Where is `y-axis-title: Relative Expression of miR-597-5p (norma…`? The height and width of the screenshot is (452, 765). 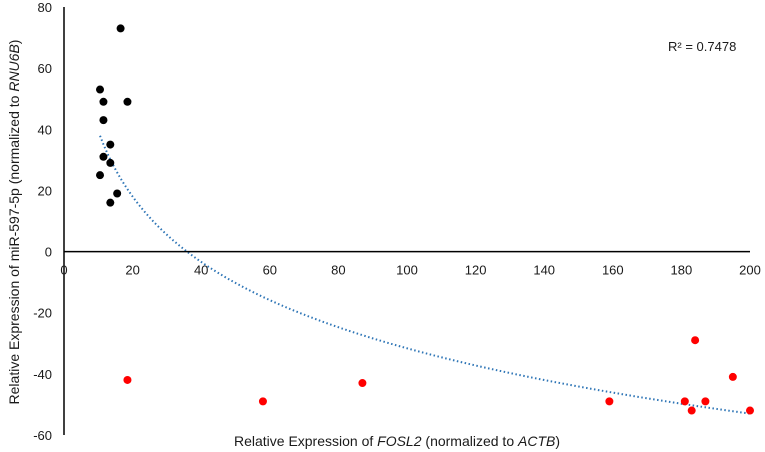
y-axis-title: Relative Expression of miR-597-5p (norma… is located at coordinates (14, 222).